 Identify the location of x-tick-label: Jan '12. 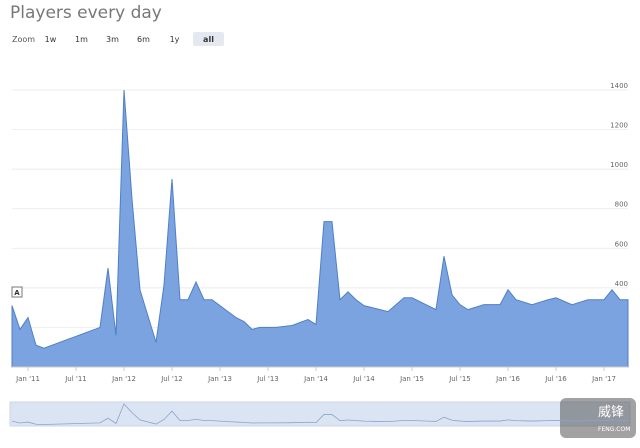
(123, 379).